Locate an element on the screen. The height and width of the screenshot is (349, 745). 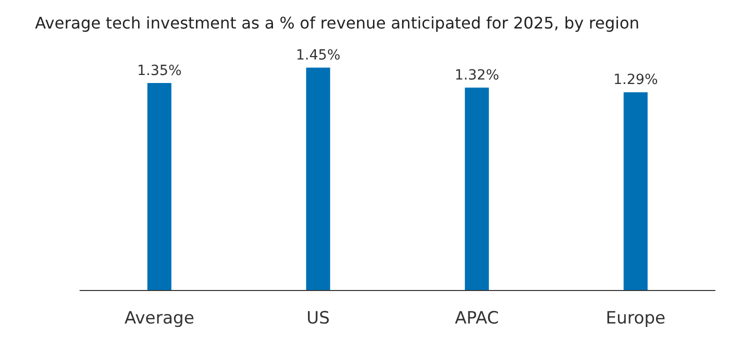
data-label: 1.32% is located at coordinates (477, 76).